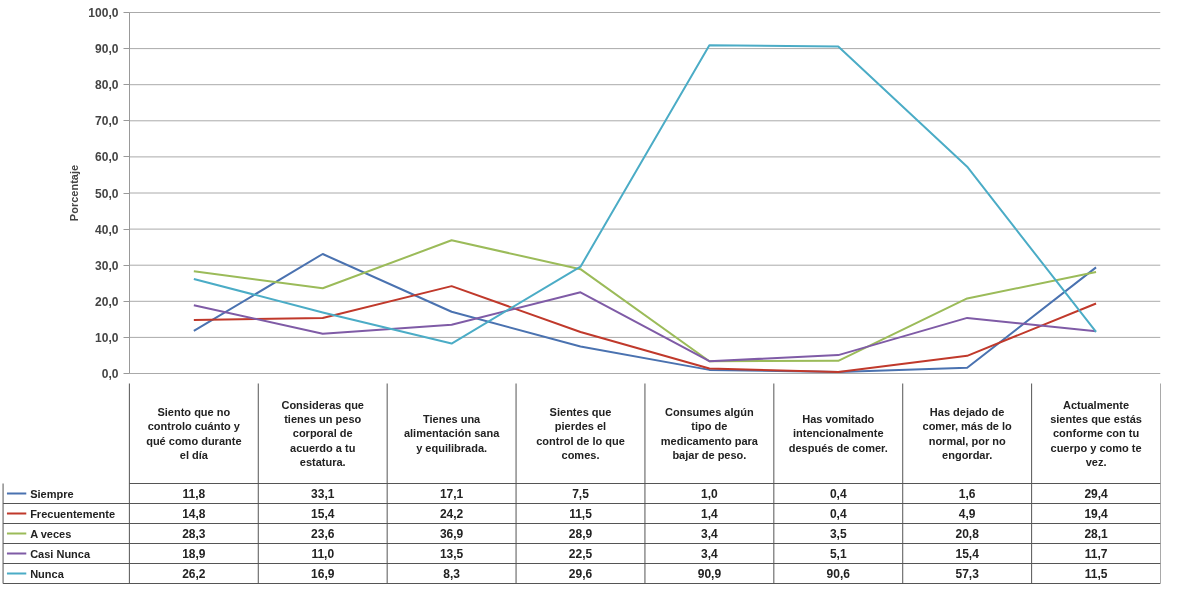 This screenshot has width=1177, height=598. What do you see at coordinates (1096, 534) in the screenshot?
I see `data-label: 28,1` at bounding box center [1096, 534].